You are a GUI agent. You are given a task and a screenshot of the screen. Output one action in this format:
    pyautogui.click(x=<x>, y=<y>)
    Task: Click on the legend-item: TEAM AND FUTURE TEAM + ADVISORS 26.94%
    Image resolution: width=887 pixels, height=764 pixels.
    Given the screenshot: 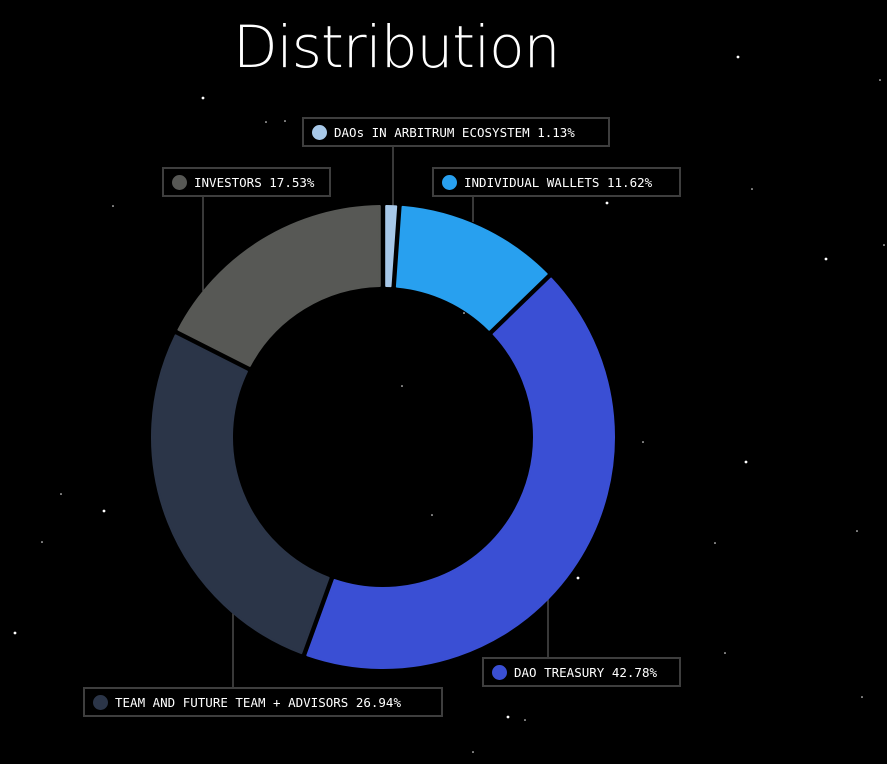 What is the action you would take?
    pyautogui.click(x=263, y=702)
    